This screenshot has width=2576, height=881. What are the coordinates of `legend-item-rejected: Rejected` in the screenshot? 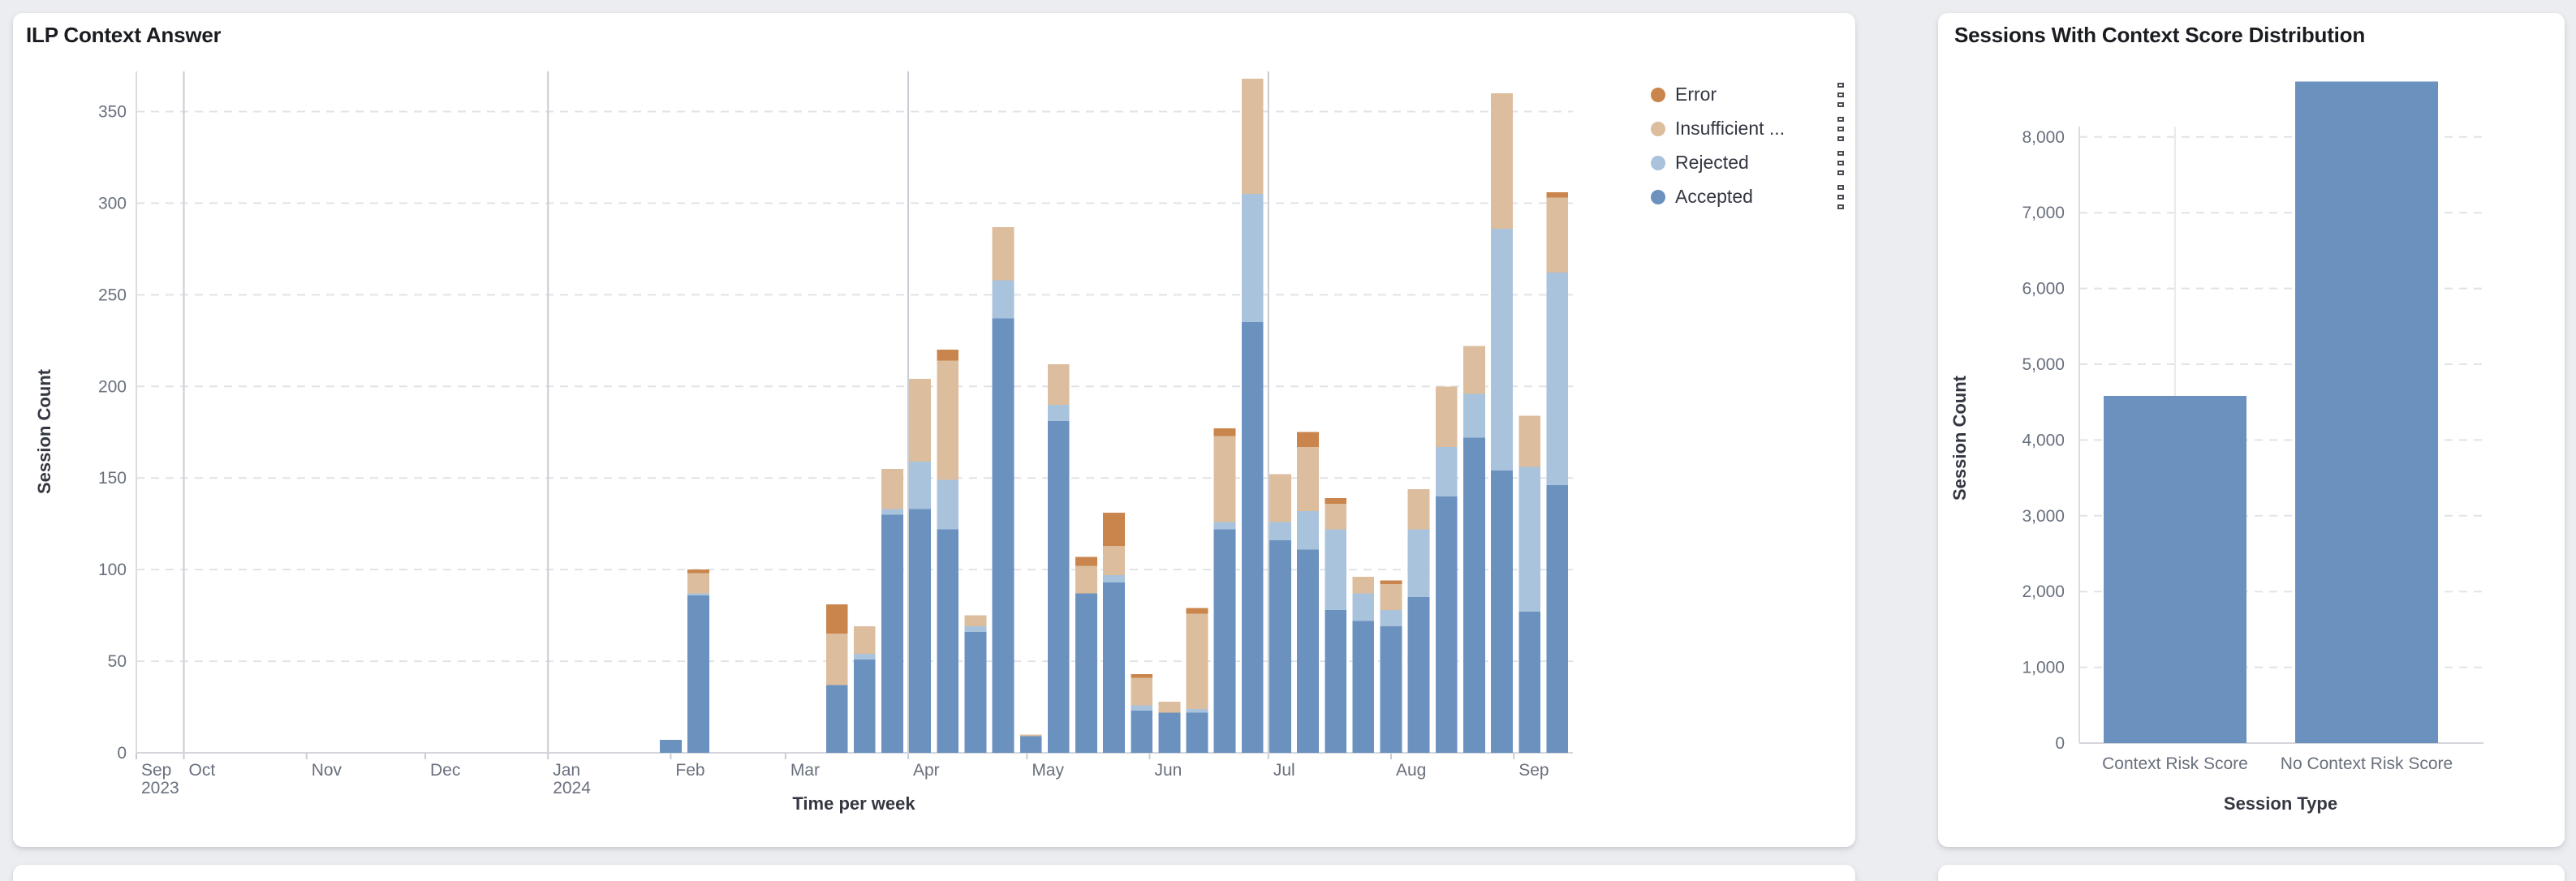 It's located at (1750, 163).